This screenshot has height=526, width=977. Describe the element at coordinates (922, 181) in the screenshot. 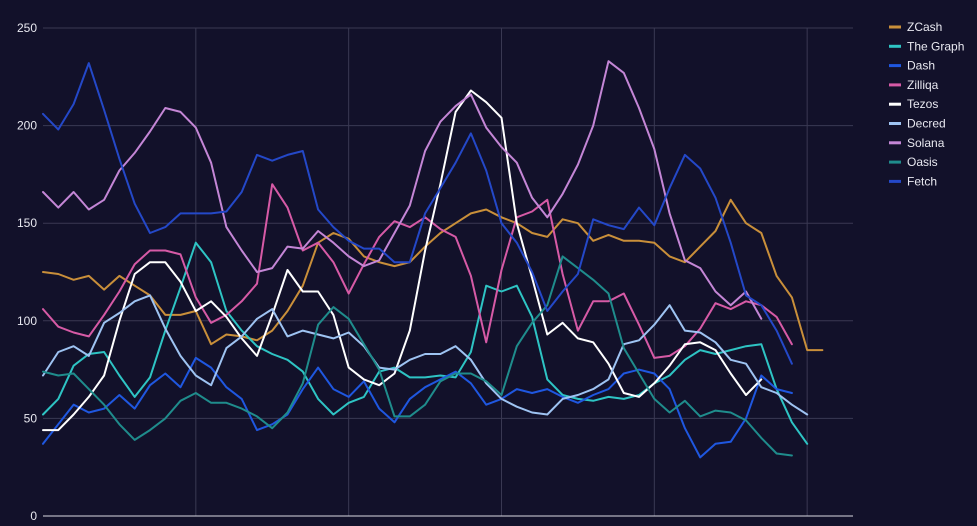

I see `legend-label: Fetch` at that location.